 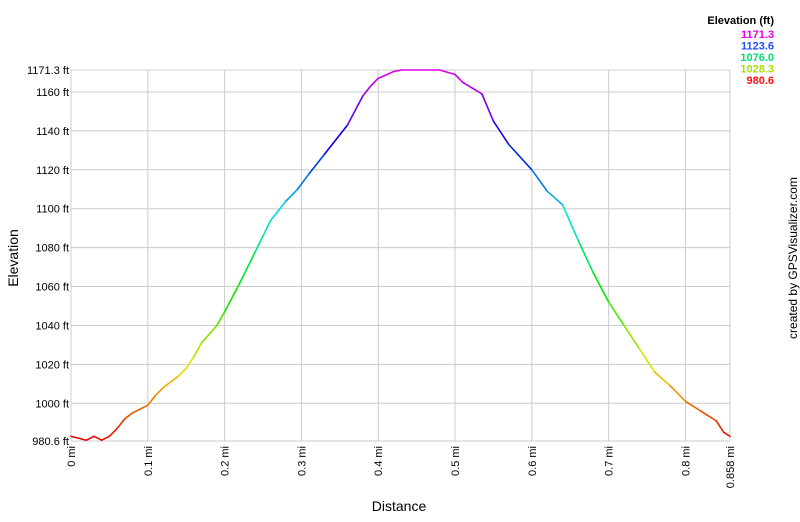 What do you see at coordinates (52, 132) in the screenshot?
I see `y-tick-label: 1140 ft` at bounding box center [52, 132].